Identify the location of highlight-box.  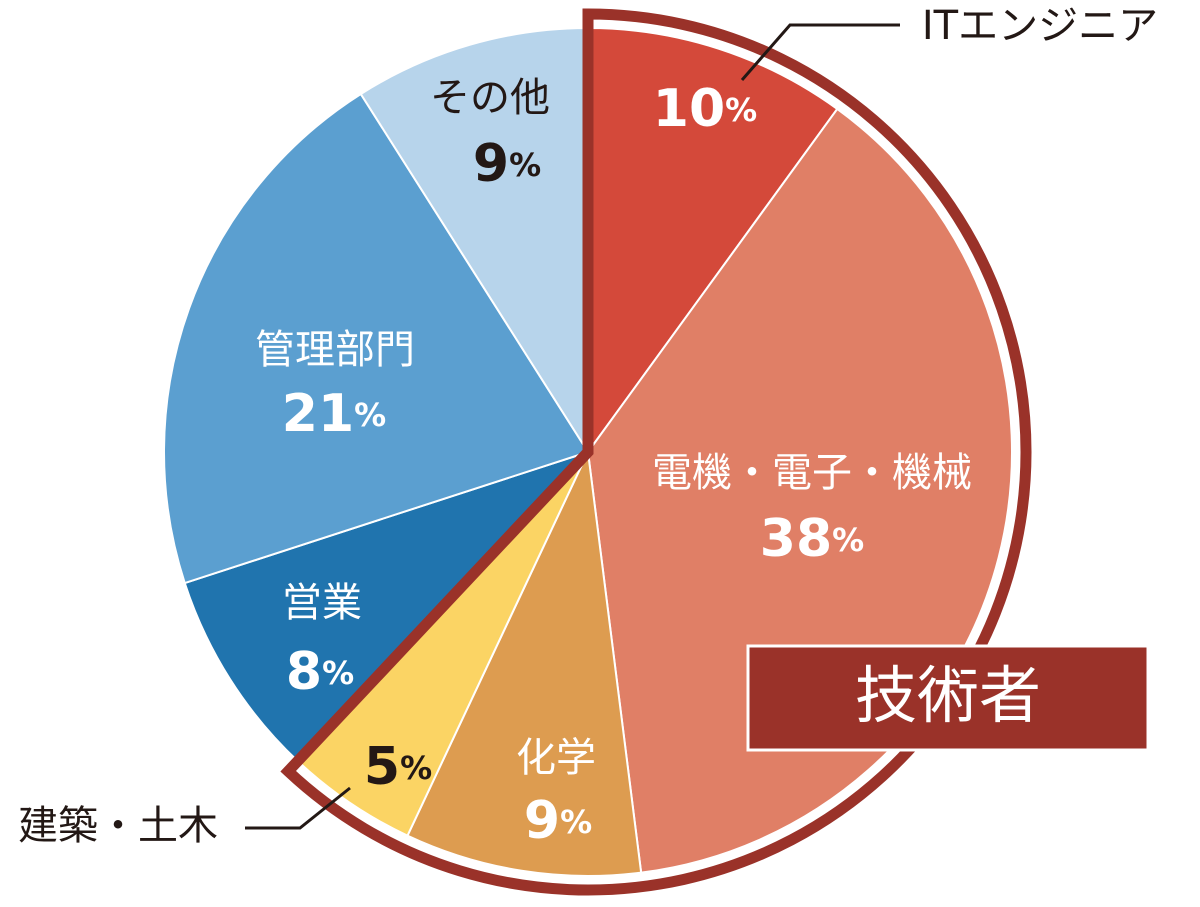
(948, 698).